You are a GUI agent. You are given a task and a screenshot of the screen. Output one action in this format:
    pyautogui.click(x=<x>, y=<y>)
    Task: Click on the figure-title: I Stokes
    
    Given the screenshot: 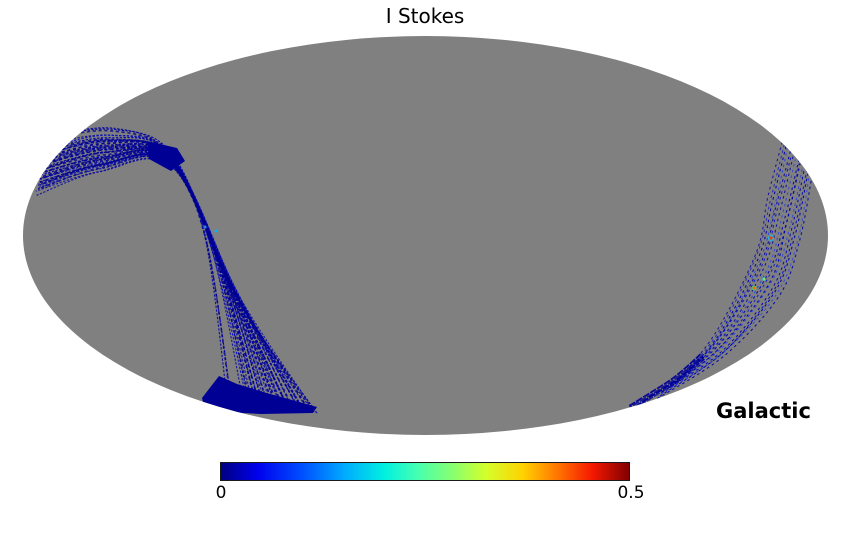 What is the action you would take?
    pyautogui.click(x=425, y=16)
    